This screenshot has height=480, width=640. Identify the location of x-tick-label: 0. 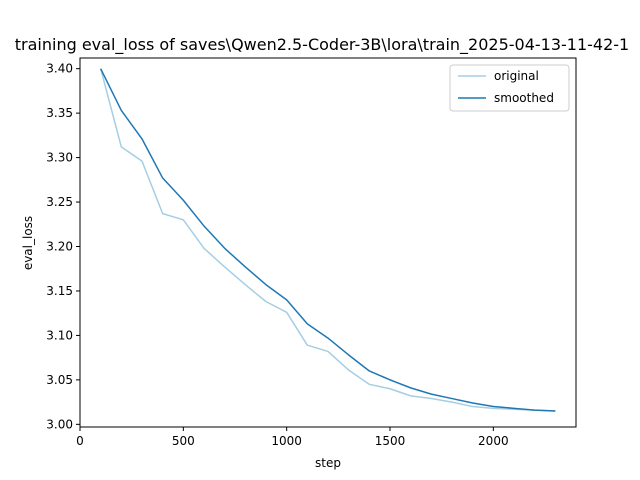
(80, 441).